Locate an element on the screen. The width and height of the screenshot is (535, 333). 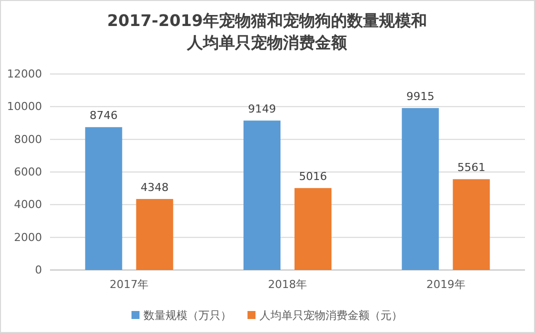
y-tick-label: 4000 is located at coordinates (28, 205).